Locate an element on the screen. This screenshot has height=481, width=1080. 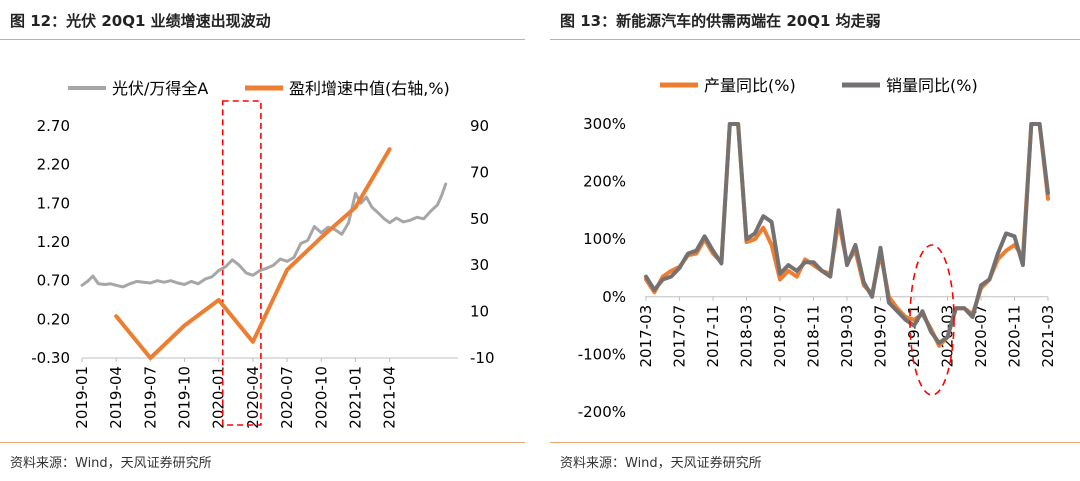
x-tick-label: 2017-11 is located at coordinates (713, 336).